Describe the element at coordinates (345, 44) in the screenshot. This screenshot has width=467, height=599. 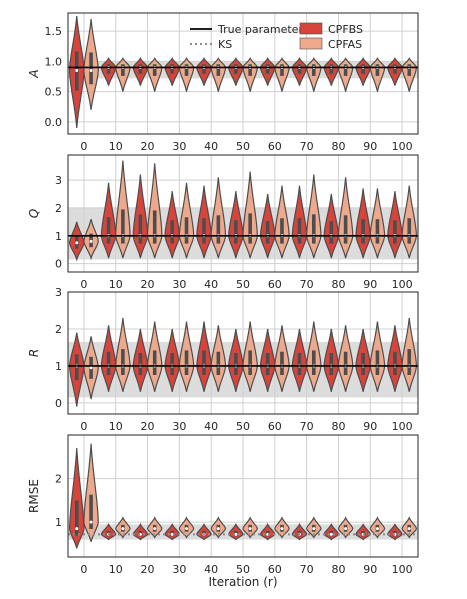
I see `legend-label: CPFAS` at that location.